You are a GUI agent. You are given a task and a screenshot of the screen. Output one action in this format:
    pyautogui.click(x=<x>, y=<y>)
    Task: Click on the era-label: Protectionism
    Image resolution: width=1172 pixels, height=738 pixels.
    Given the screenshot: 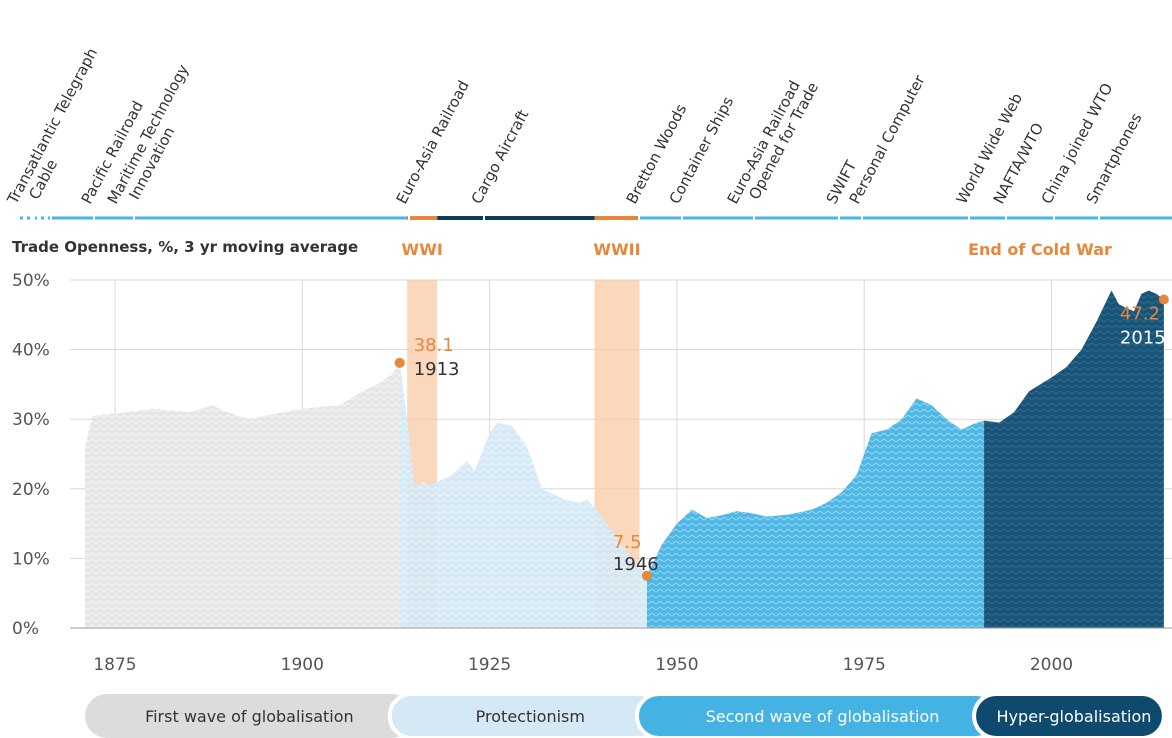 What is the action you would take?
    pyautogui.click(x=530, y=716)
    